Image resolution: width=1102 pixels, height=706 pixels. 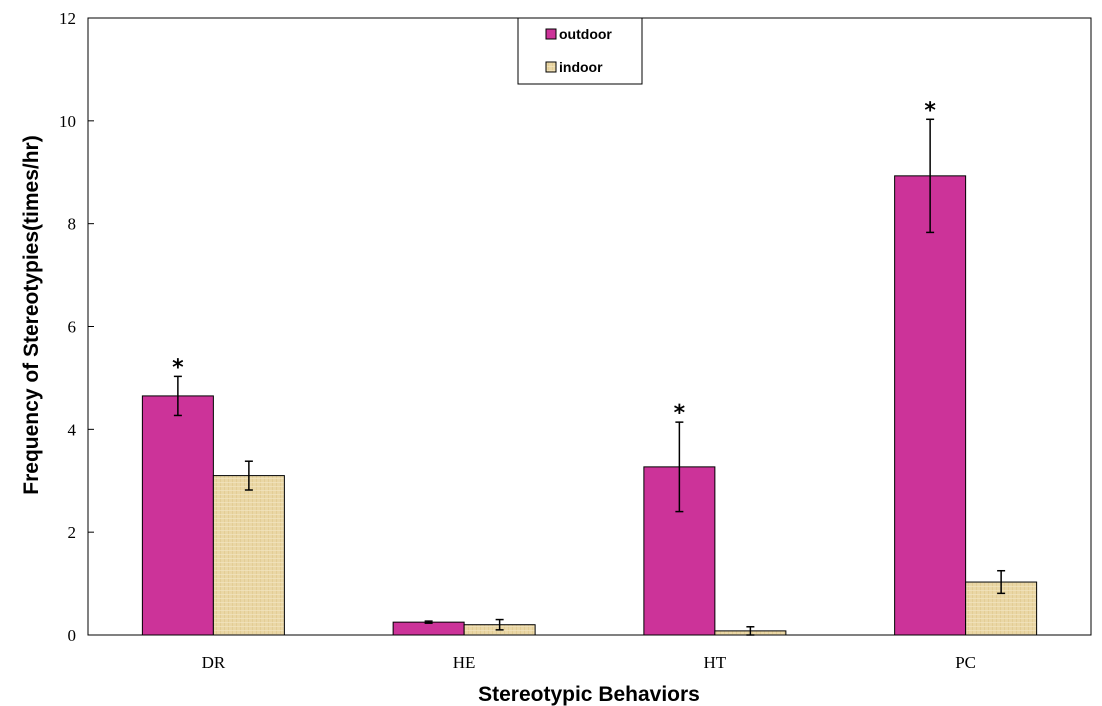 I want to click on y-tick-label: 10, so click(x=67, y=121).